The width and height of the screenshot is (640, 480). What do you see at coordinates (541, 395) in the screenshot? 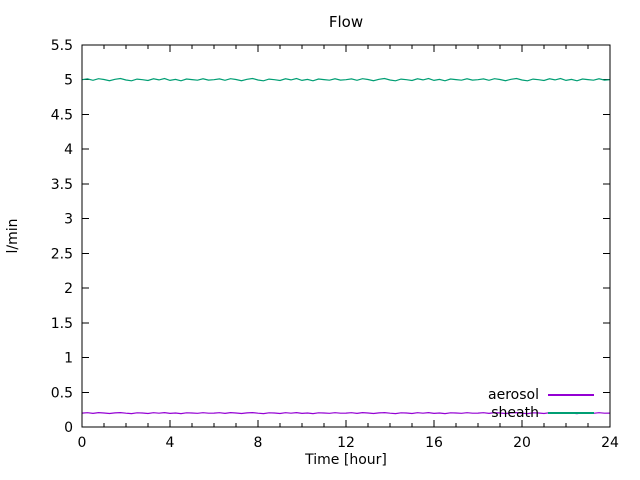
I see `legend-entry-aerosol: aerosol` at bounding box center [541, 395].